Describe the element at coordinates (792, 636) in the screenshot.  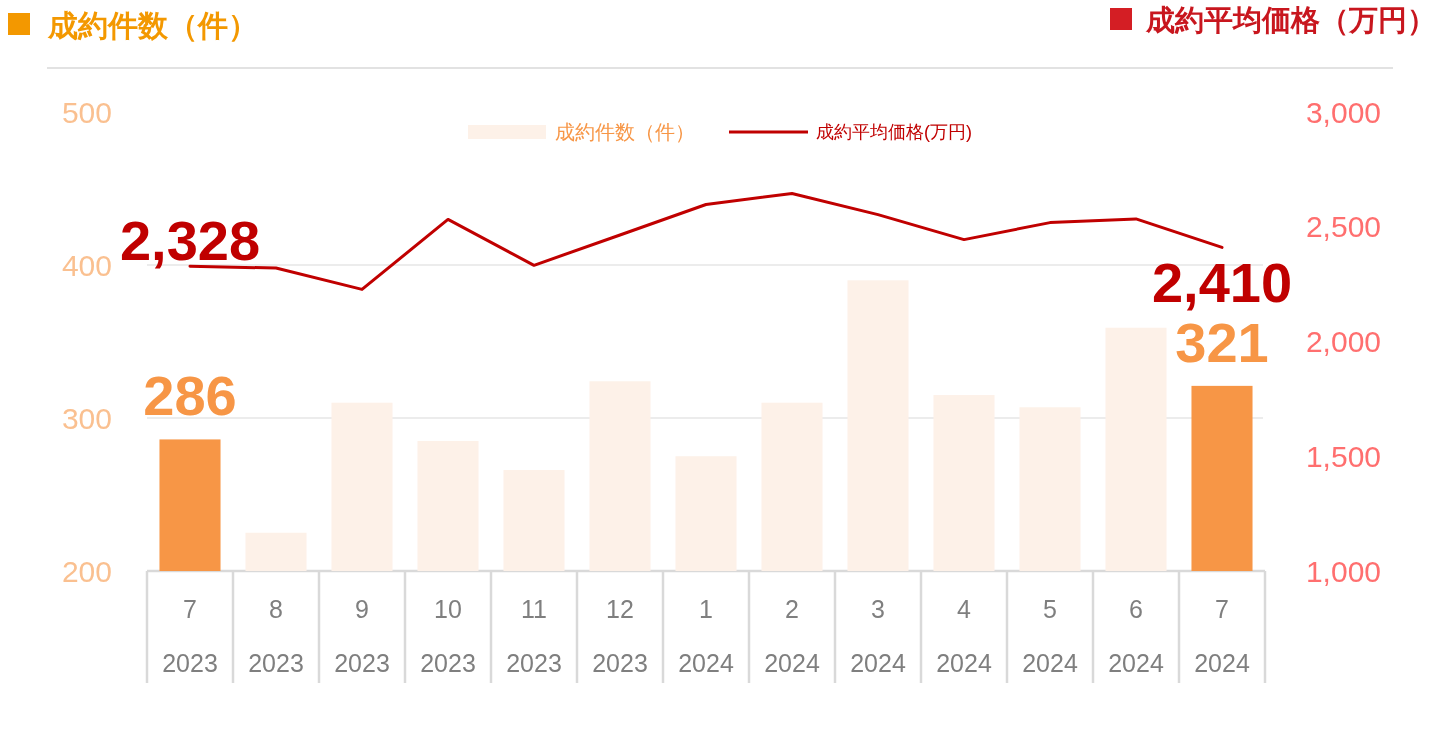
I see `x-tick-label: 2 2024` at that location.